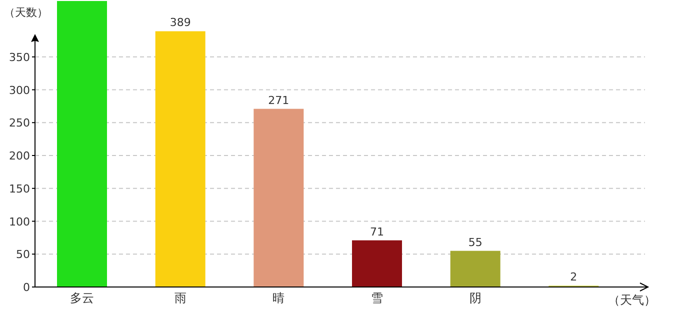 The width and height of the screenshot is (680, 320). I want to click on y-tick-label: 100, so click(19, 221).